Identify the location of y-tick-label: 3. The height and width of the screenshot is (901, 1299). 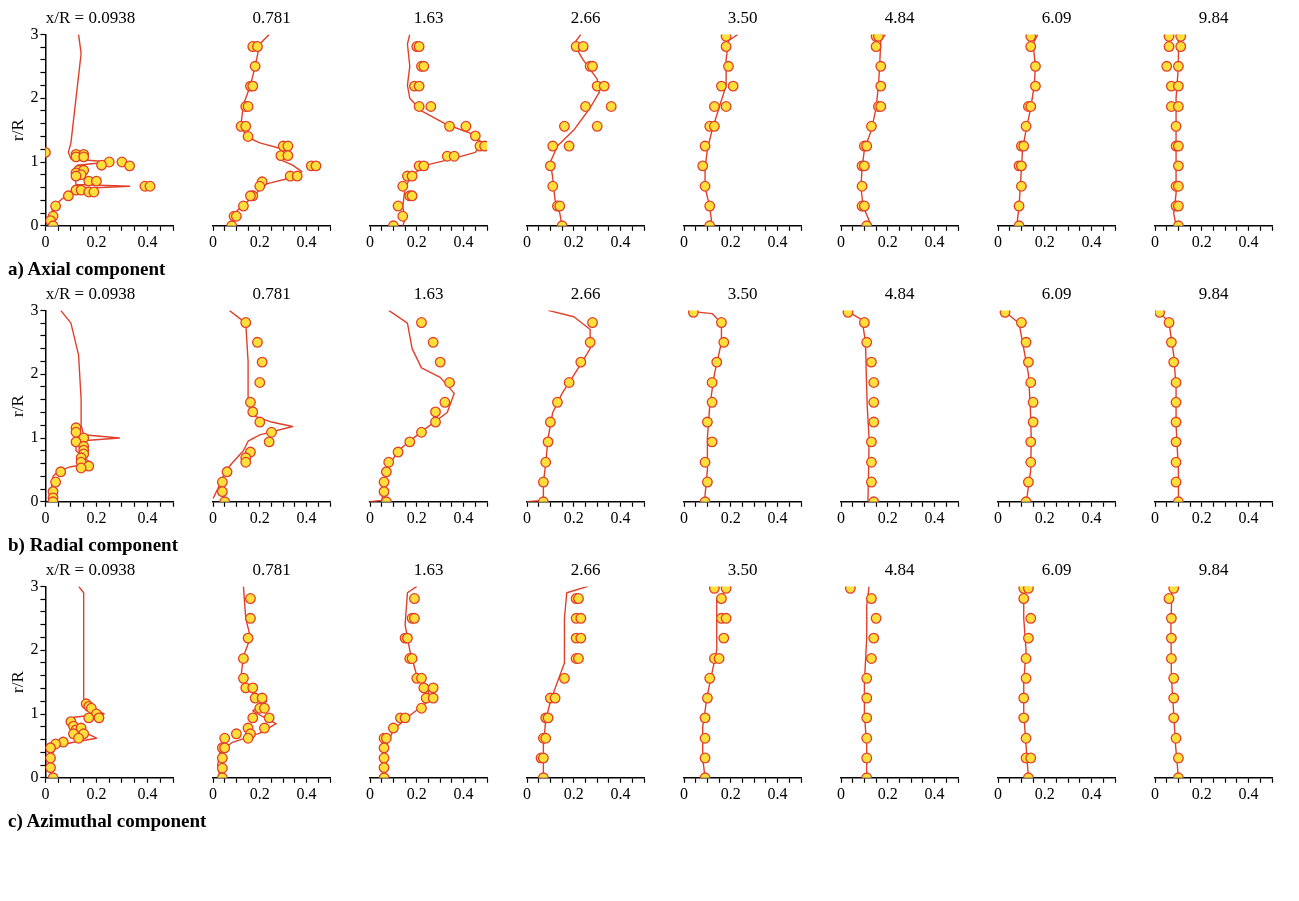
(34, 33).